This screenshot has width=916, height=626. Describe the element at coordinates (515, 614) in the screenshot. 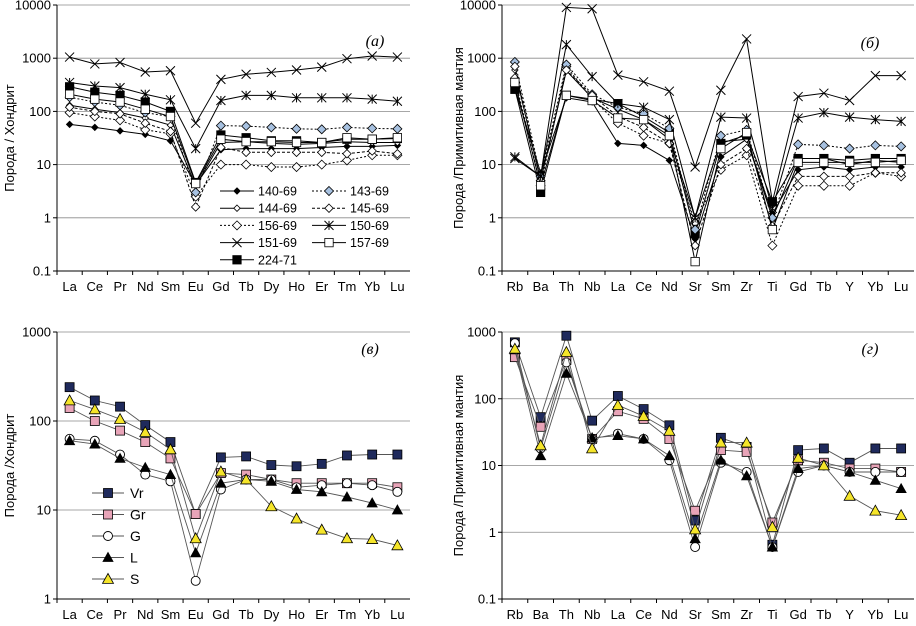

I see `x-tick-label: Rb` at that location.